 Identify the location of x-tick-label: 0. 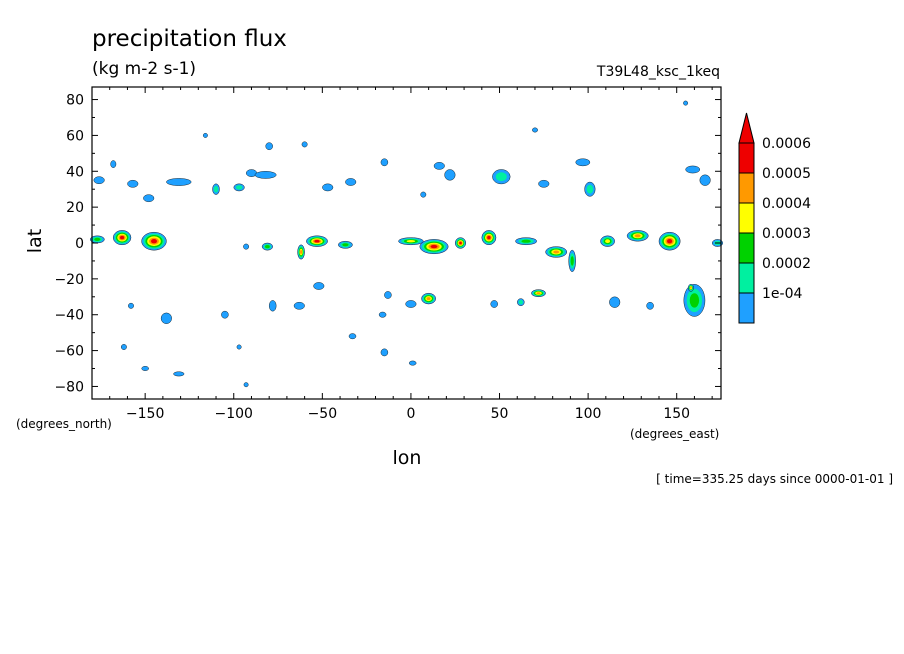
(410, 414).